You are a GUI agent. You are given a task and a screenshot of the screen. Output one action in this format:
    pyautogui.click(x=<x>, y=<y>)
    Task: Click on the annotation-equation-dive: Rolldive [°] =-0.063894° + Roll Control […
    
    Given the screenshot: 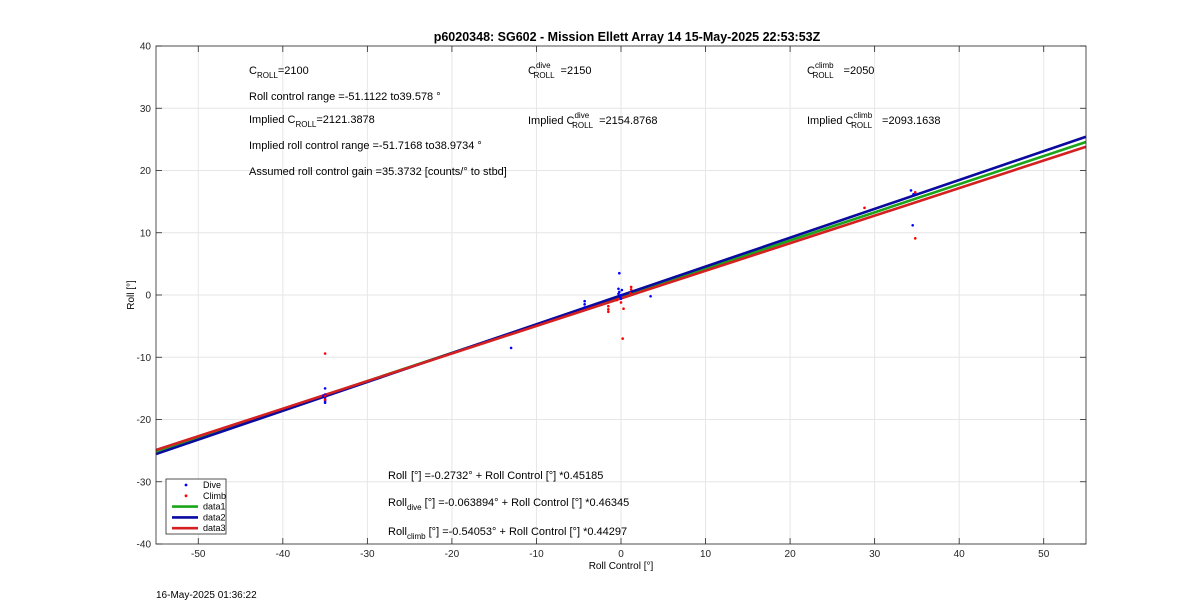 What is the action you would take?
    pyautogui.click(x=508, y=504)
    